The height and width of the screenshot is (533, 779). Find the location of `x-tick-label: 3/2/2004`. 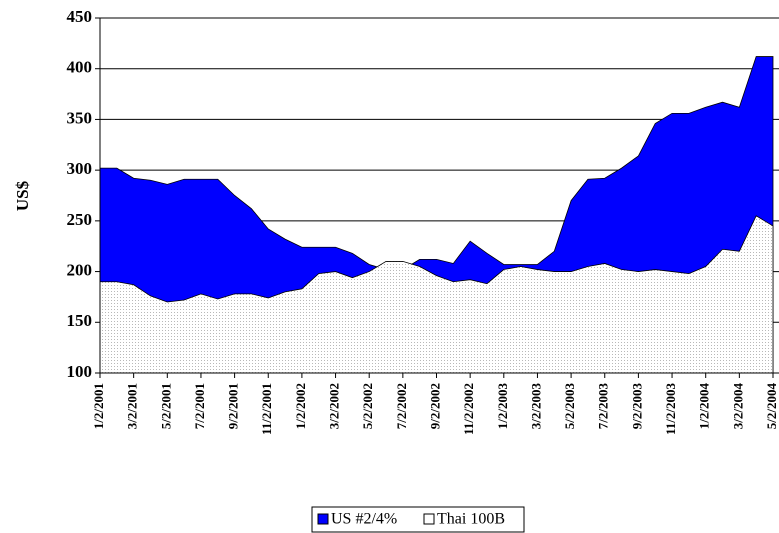

x-tick-label: 3/2/2004 is located at coordinates (737, 406).